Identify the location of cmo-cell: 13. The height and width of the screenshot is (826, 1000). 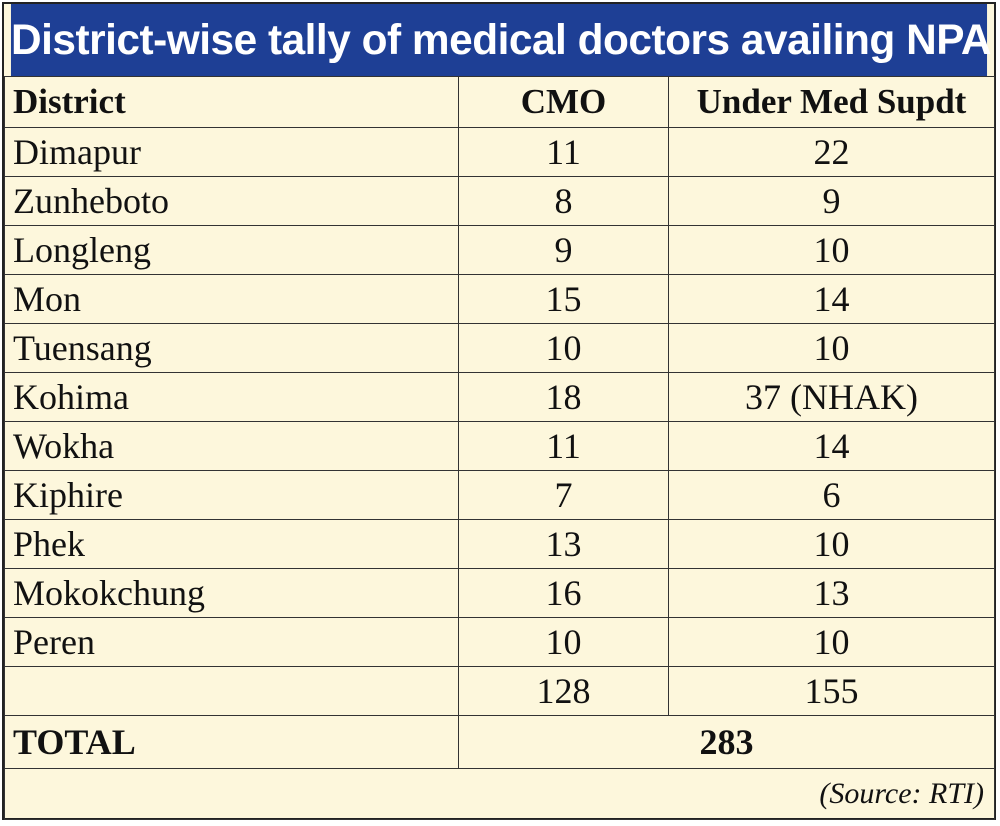
(563, 544).